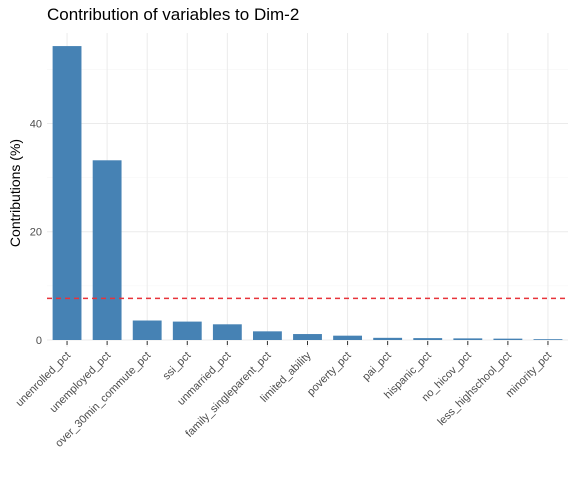 The width and height of the screenshot is (576, 480). Describe the element at coordinates (173, 14) in the screenshot. I see `chart-title: Contribution of variables to Dim-2` at that location.